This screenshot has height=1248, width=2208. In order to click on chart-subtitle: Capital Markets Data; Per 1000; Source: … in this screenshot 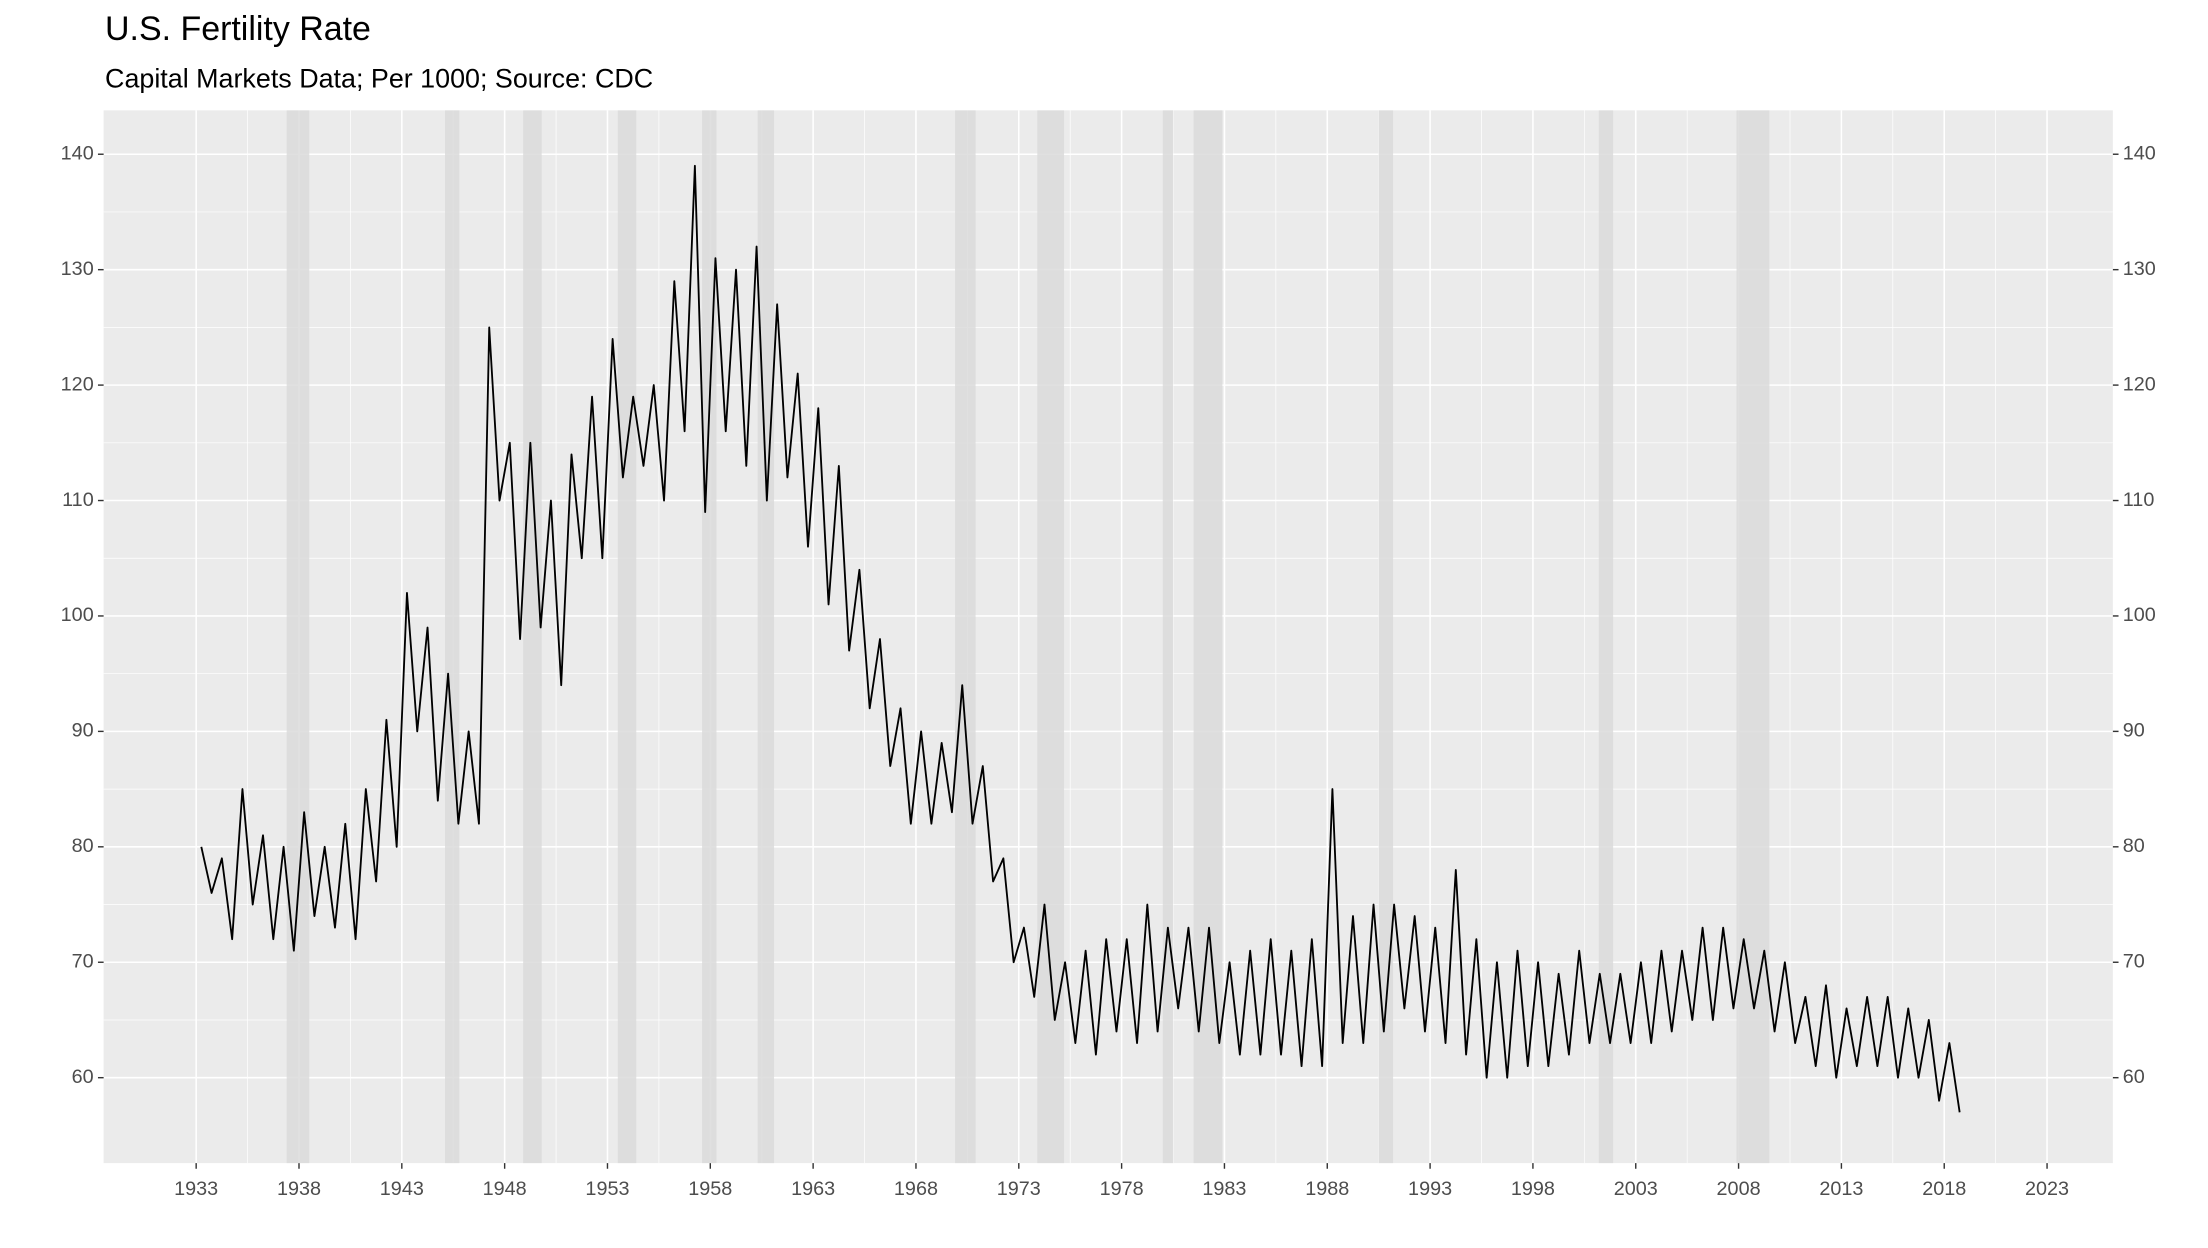, I will do `click(379, 79)`.